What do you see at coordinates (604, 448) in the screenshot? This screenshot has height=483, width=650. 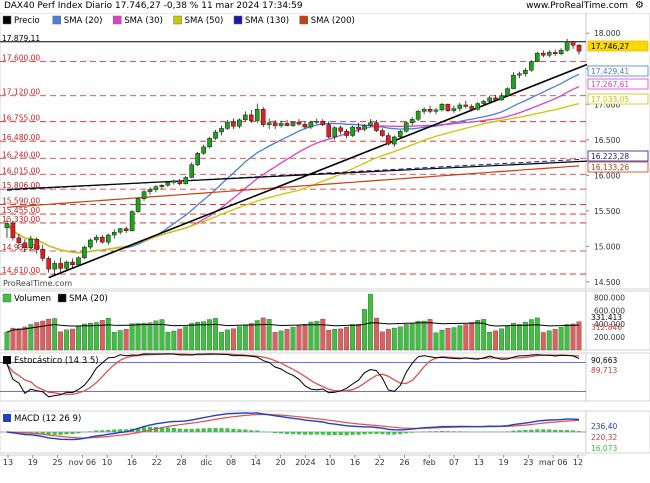 I see `macd-last-label: 16,073` at bounding box center [604, 448].